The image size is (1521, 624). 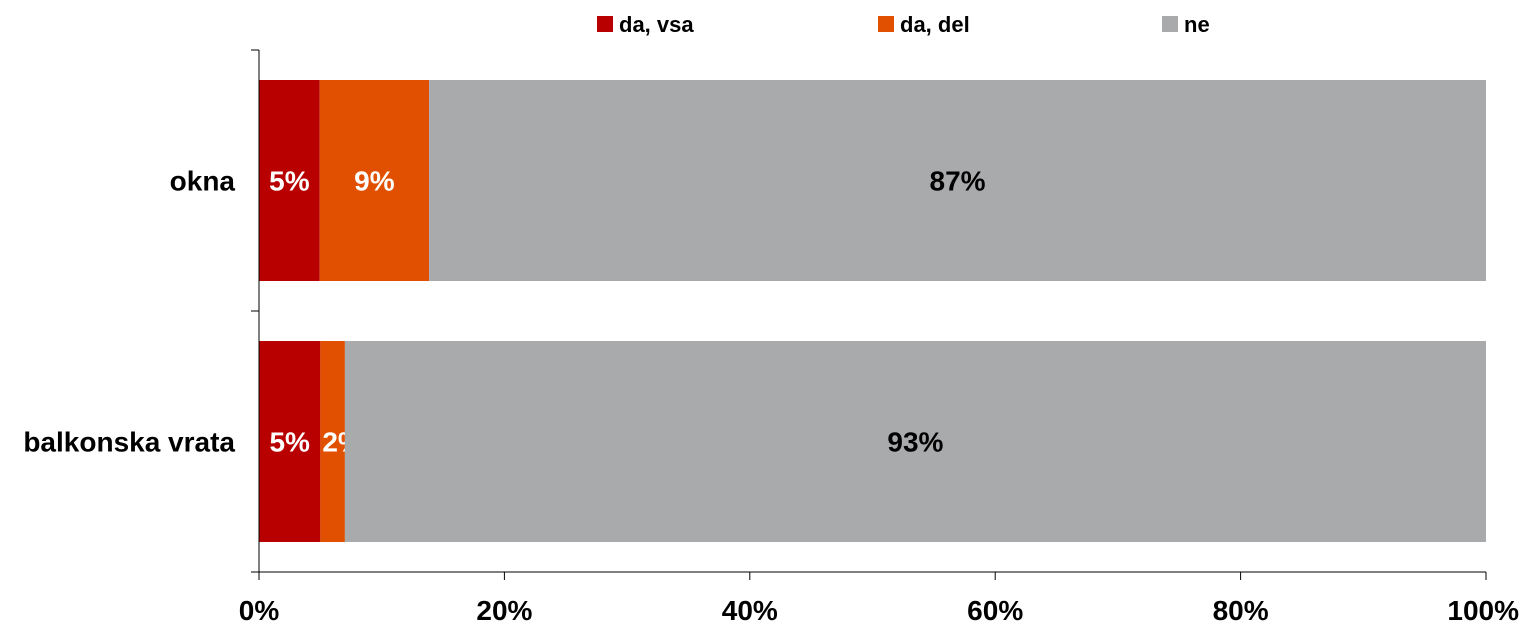 What do you see at coordinates (1483, 609) in the screenshot?
I see `x-tick-label: 100%` at bounding box center [1483, 609].